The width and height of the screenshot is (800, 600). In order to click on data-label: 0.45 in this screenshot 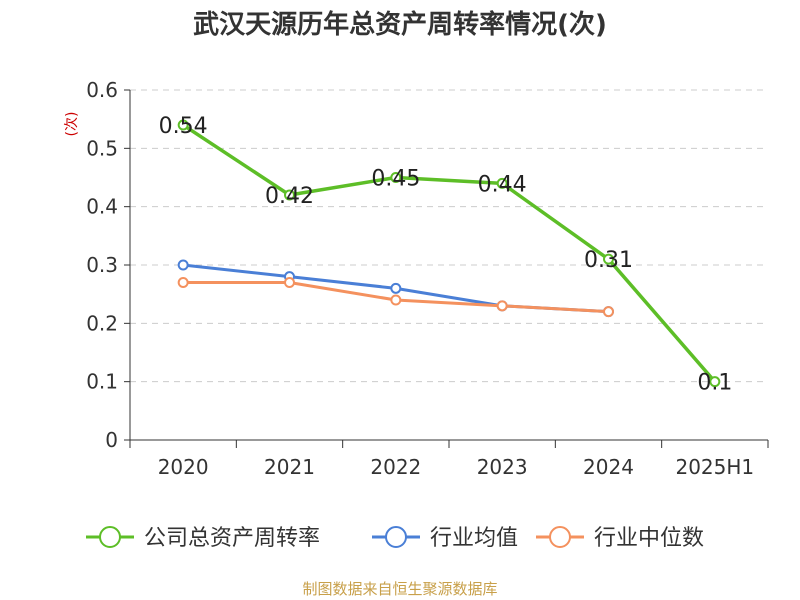, I will do `click(395, 179)`.